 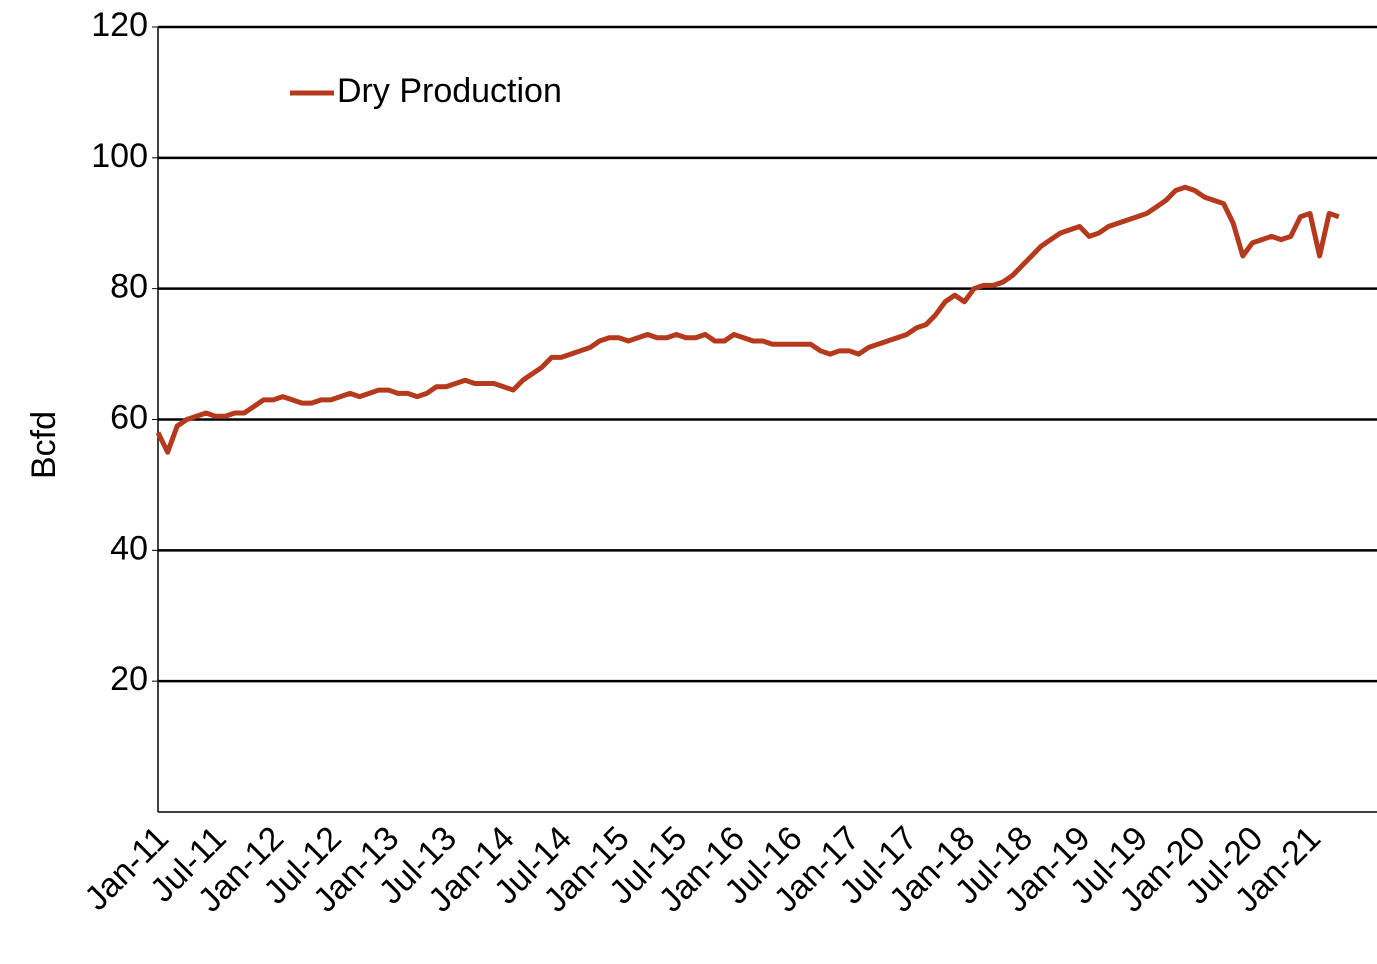 What do you see at coordinates (129, 548) in the screenshot?
I see `y-tick-label: 40` at bounding box center [129, 548].